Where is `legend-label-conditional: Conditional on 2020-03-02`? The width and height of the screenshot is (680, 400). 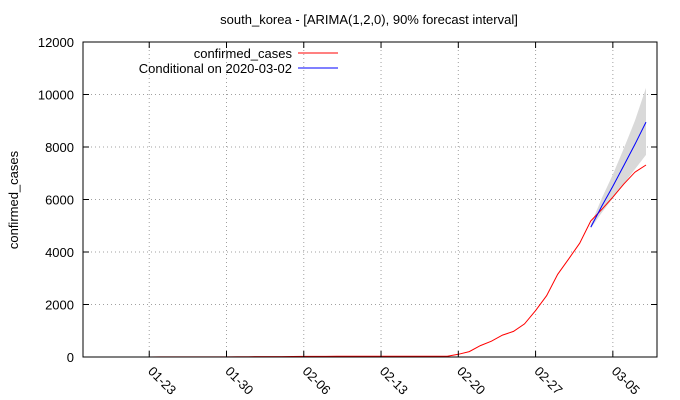 legend-label-conditional: Conditional on 2020-03-02 is located at coordinates (215, 68).